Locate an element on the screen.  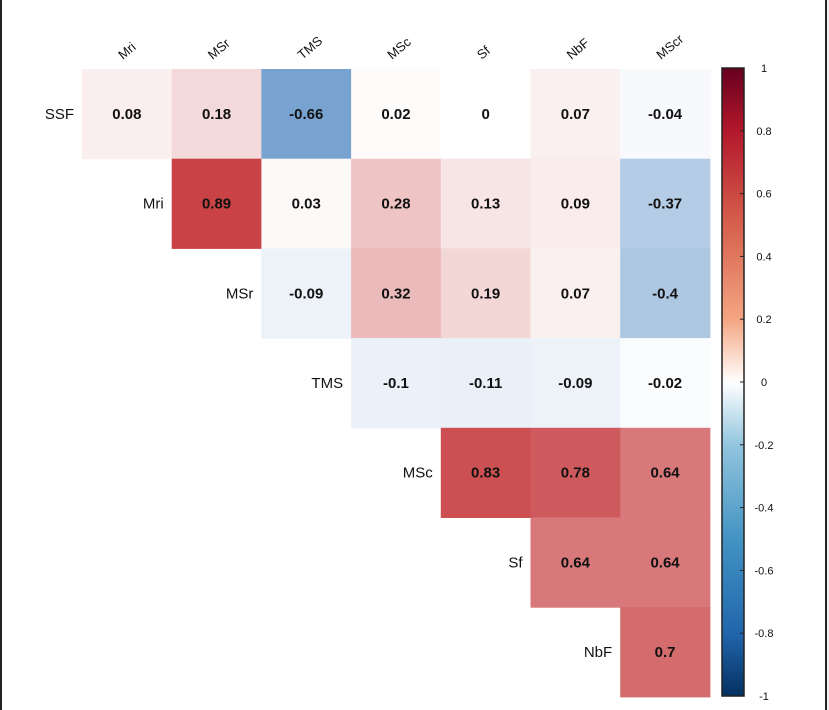
colorbar-tick-label: 0.6 is located at coordinates (763, 195).